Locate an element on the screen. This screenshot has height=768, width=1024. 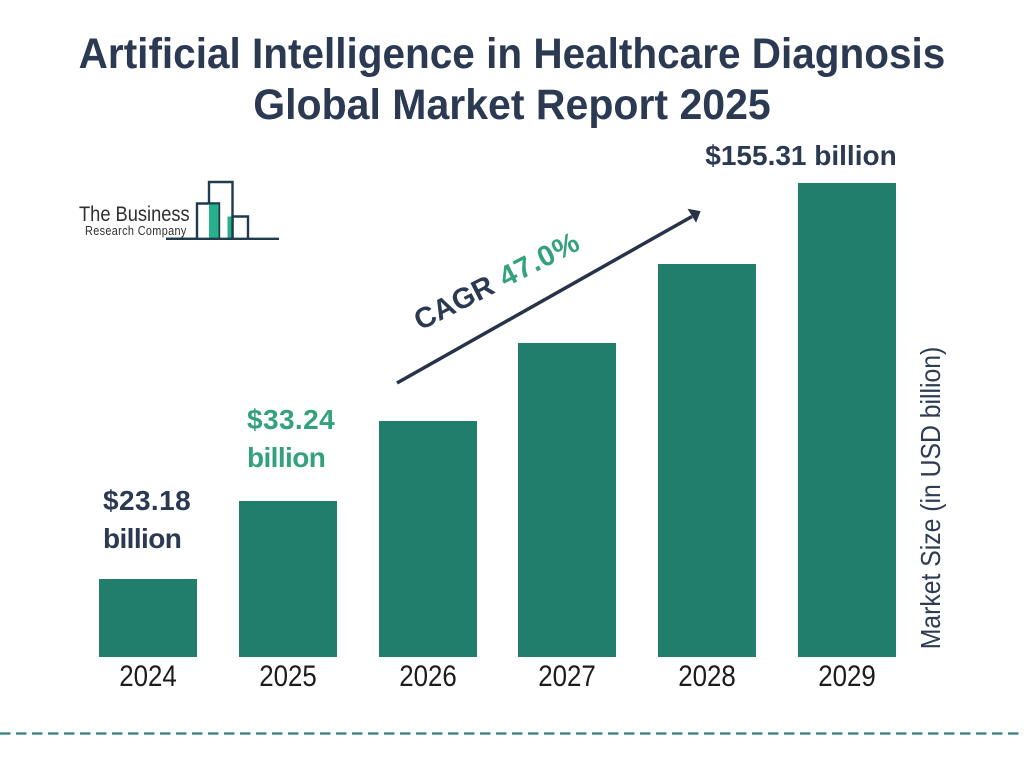
bar-2024 is located at coordinates (148, 618).